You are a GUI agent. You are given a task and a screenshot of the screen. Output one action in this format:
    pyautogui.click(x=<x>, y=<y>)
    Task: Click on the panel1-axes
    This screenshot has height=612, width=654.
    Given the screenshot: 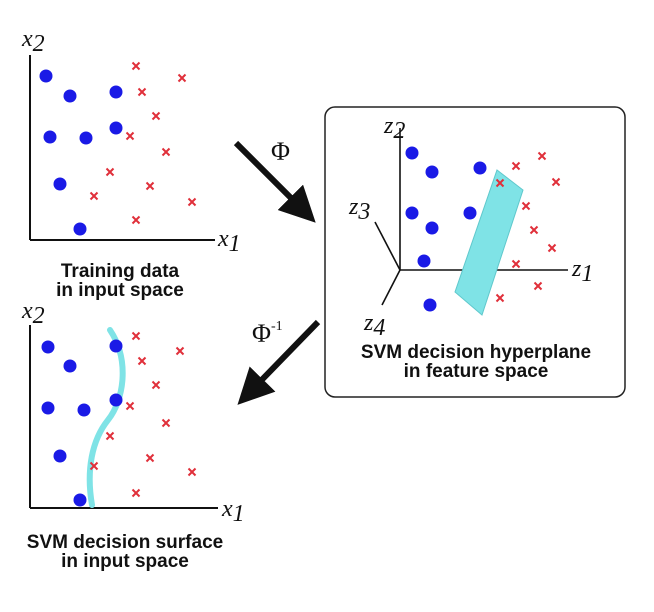 What is the action you would take?
    pyautogui.click(x=122, y=148)
    